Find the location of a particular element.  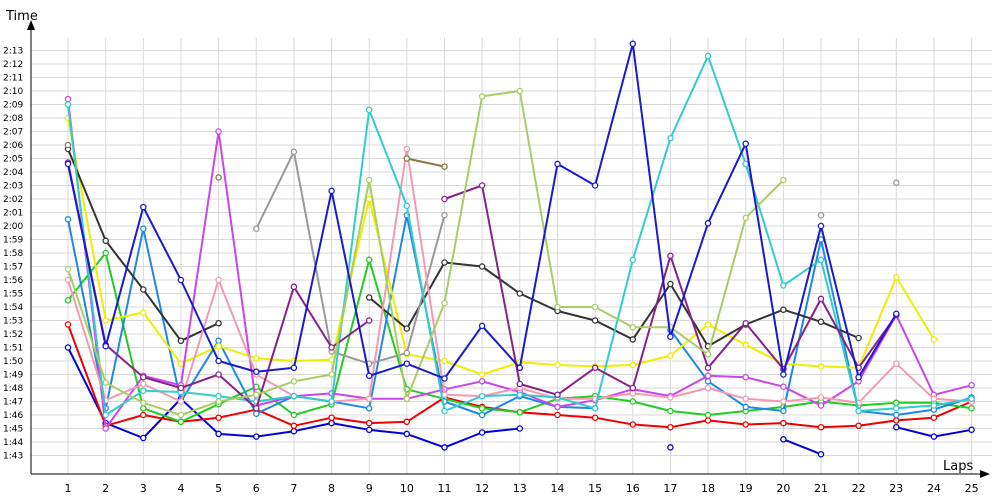

y-tick-label: 1:49 is located at coordinates (13, 376).